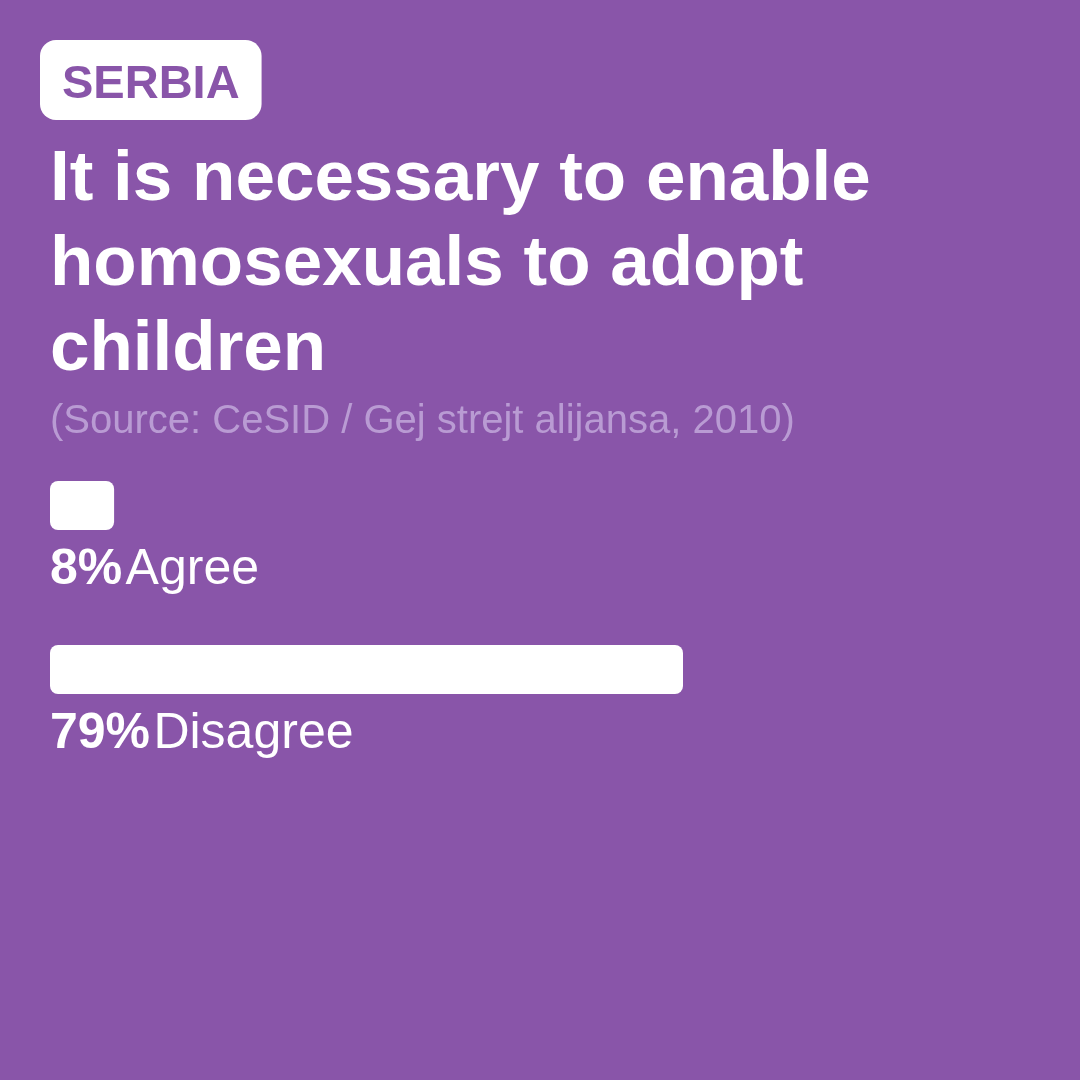 Image resolution: width=1080 pixels, height=1080 pixels. I want to click on y-tick-label: Disagree, so click(253, 731).